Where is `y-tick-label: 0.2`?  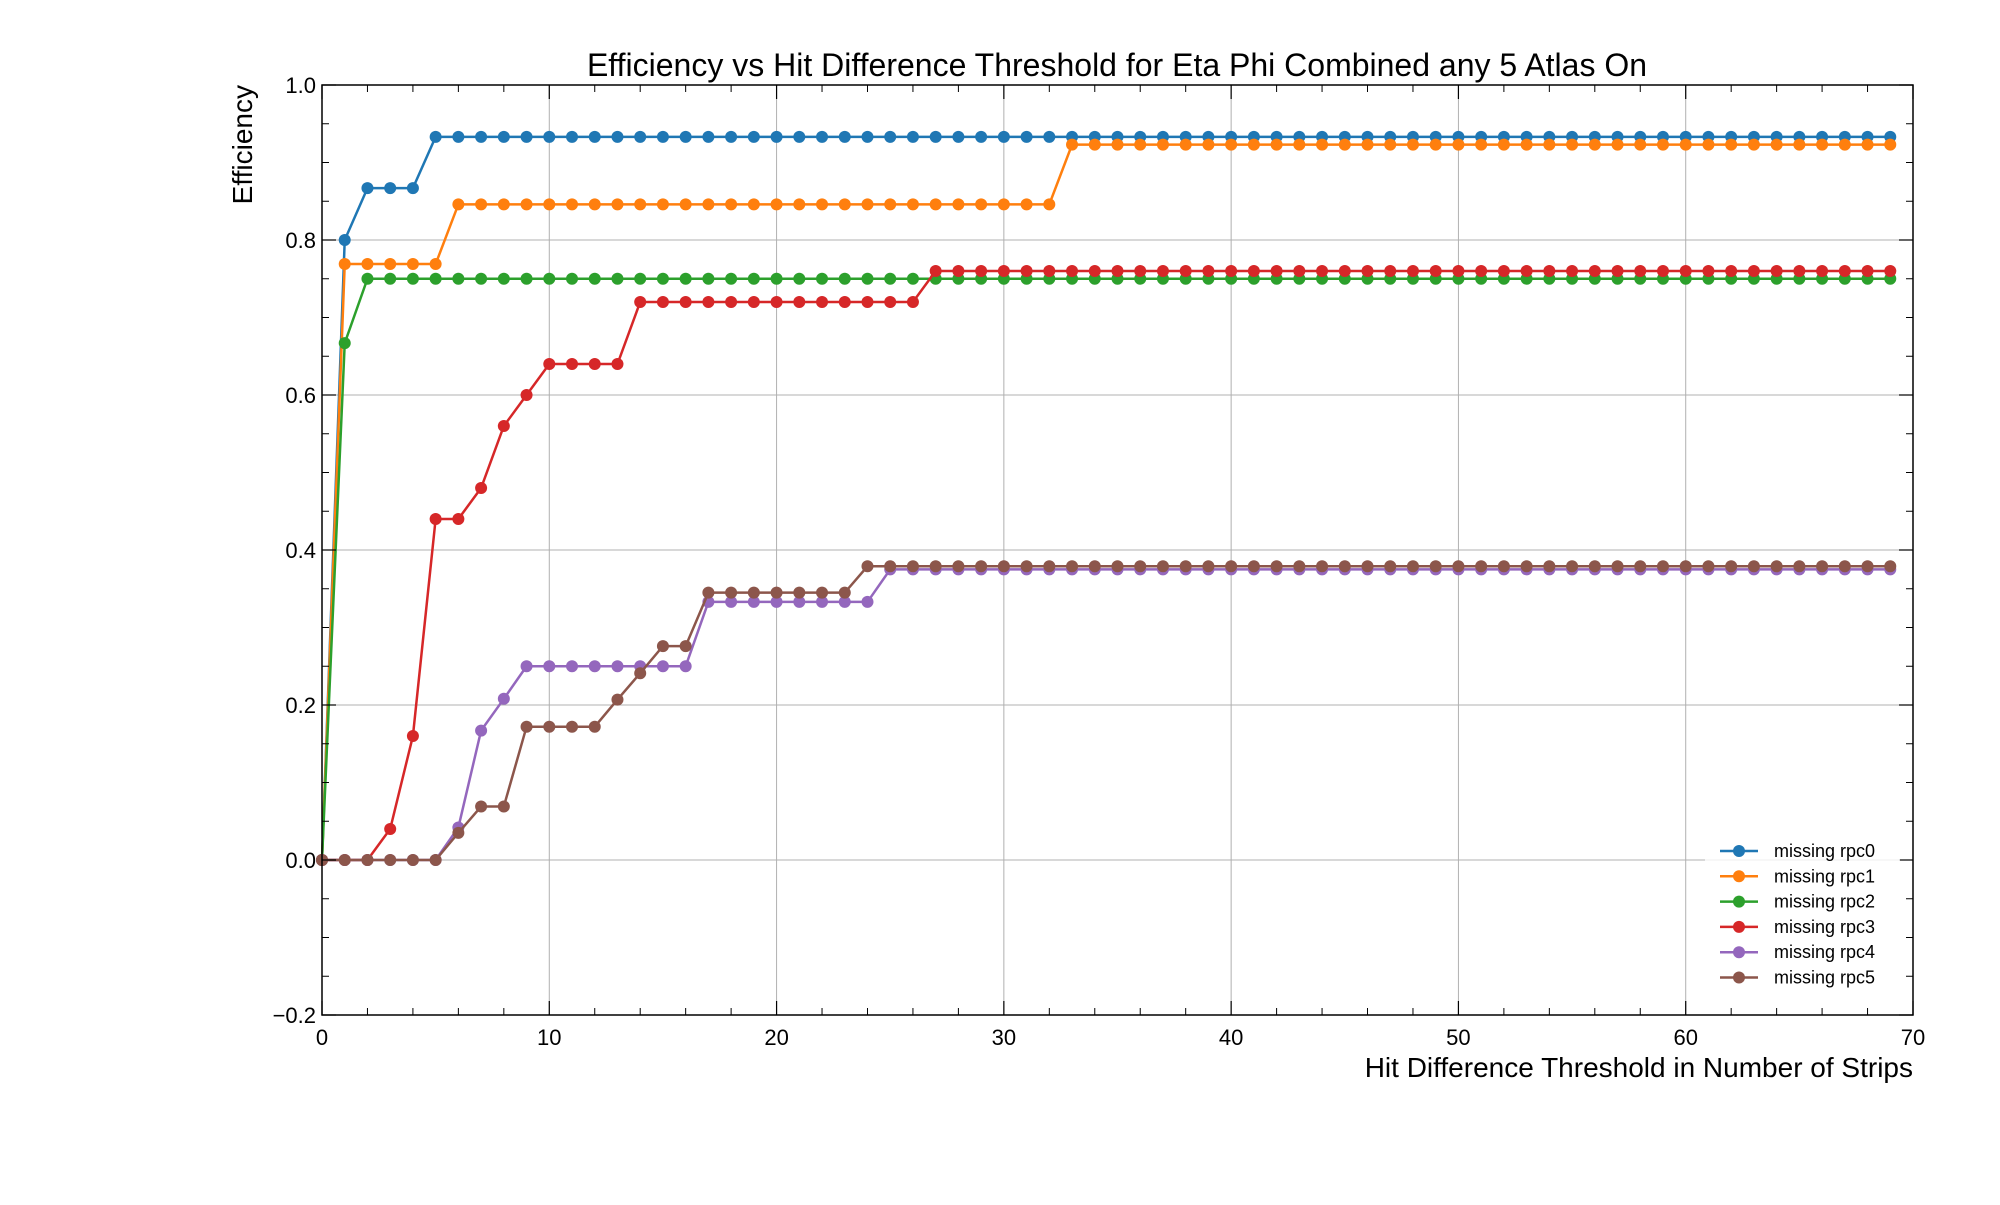 y-tick-label: 0.2 is located at coordinates (300, 705).